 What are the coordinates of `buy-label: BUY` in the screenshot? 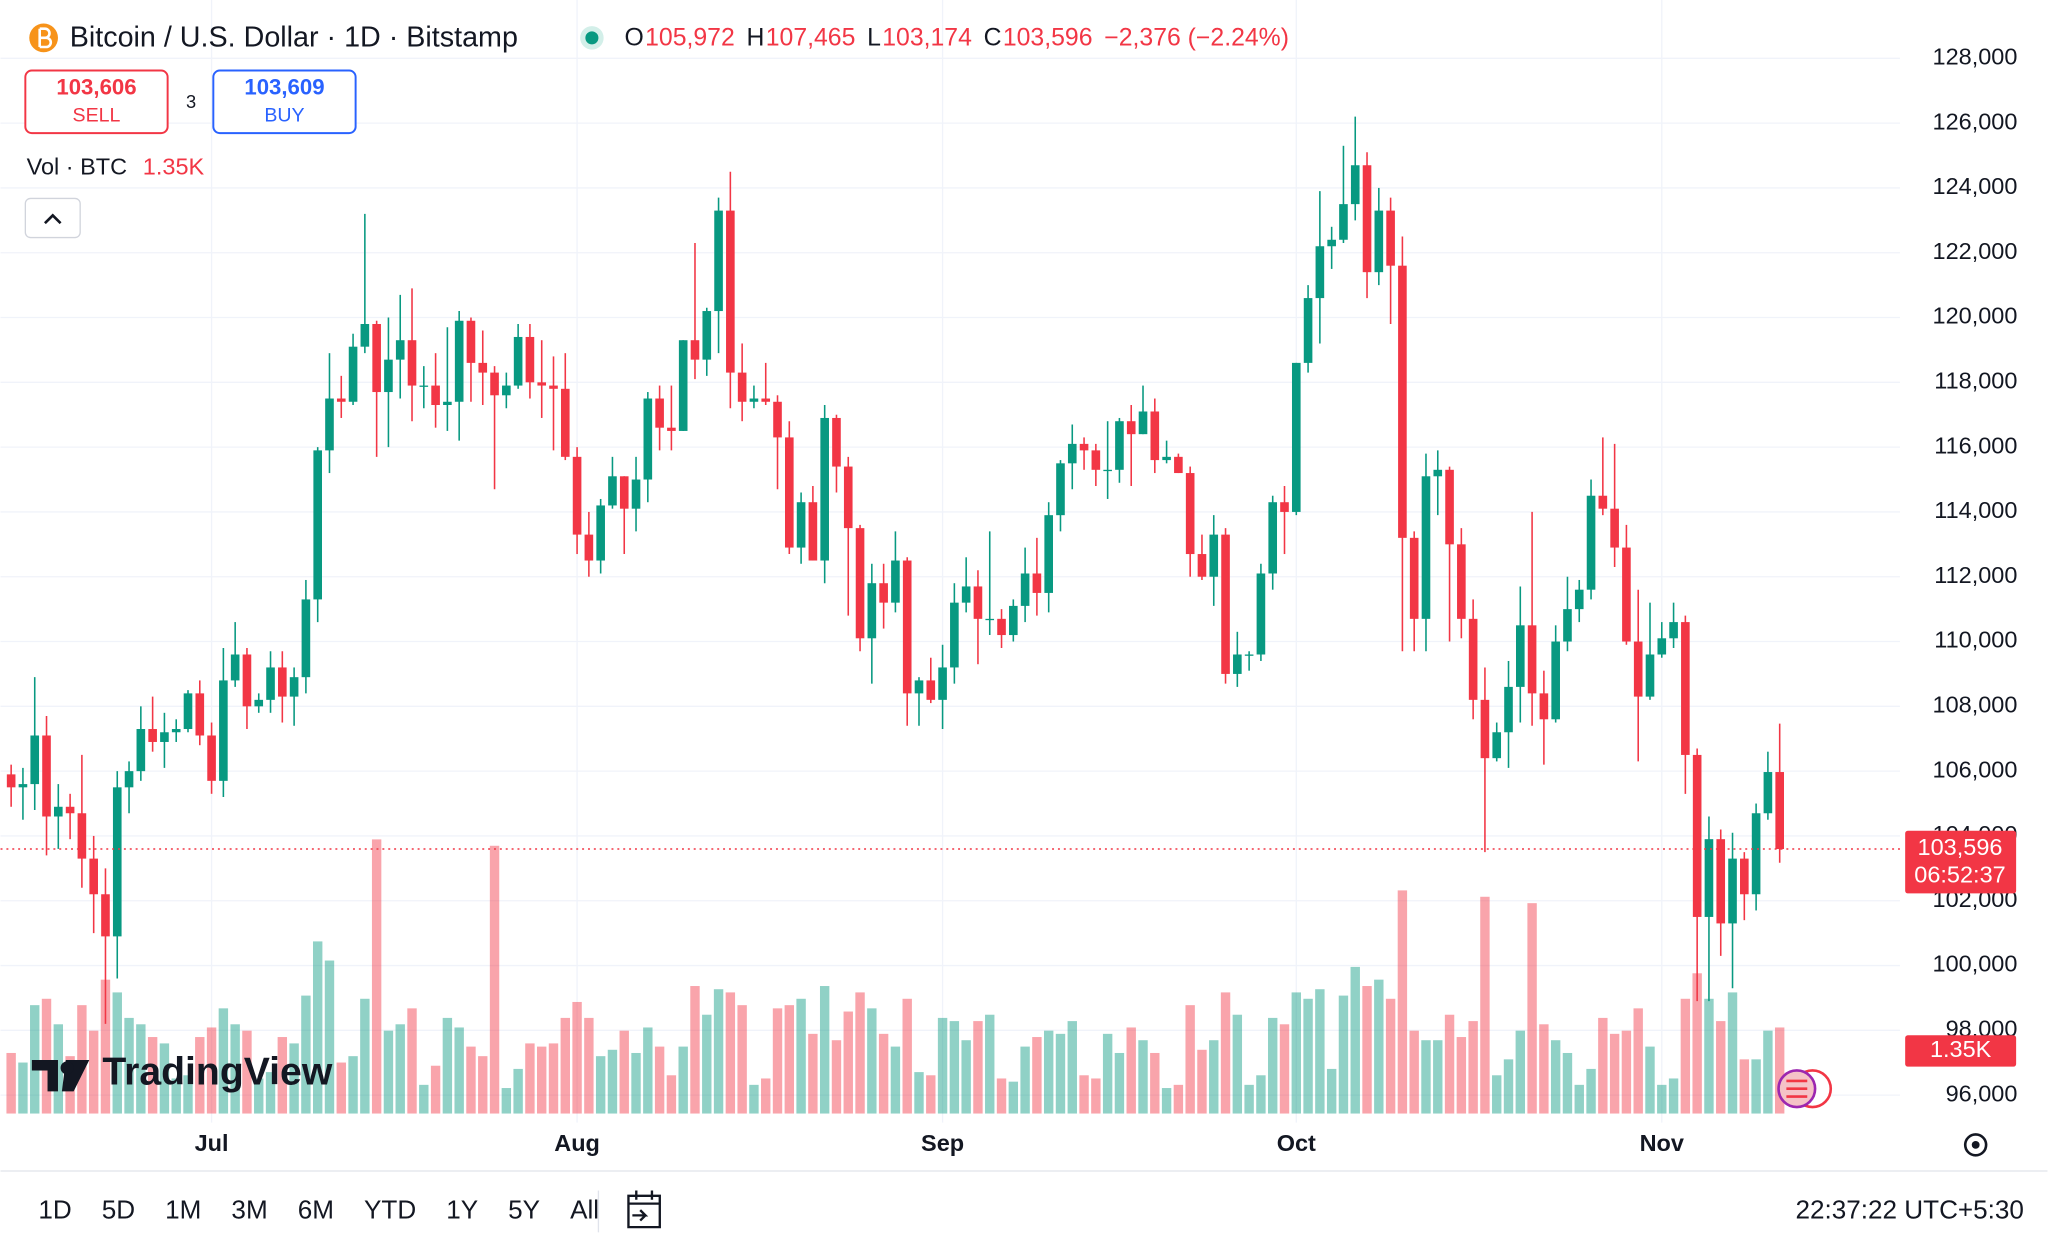 It's located at (284, 115).